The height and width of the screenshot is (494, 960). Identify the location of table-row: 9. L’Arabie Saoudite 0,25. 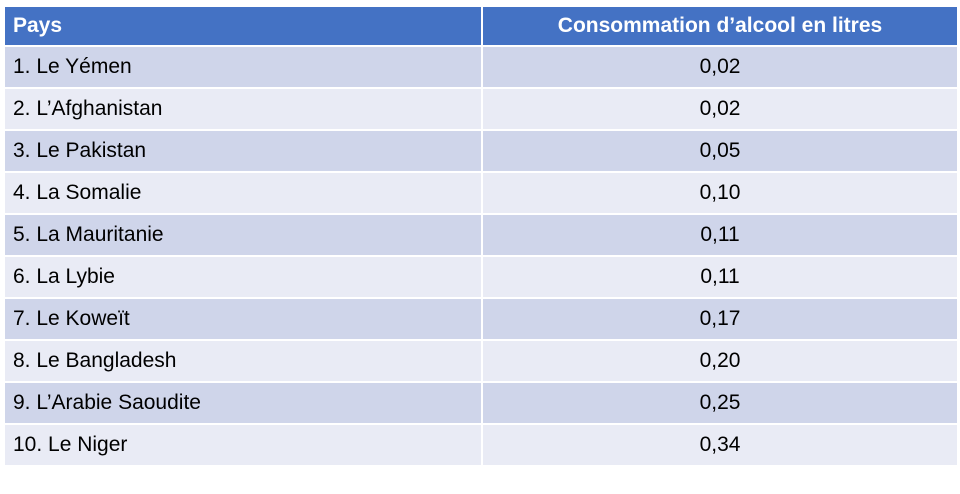
(481, 403).